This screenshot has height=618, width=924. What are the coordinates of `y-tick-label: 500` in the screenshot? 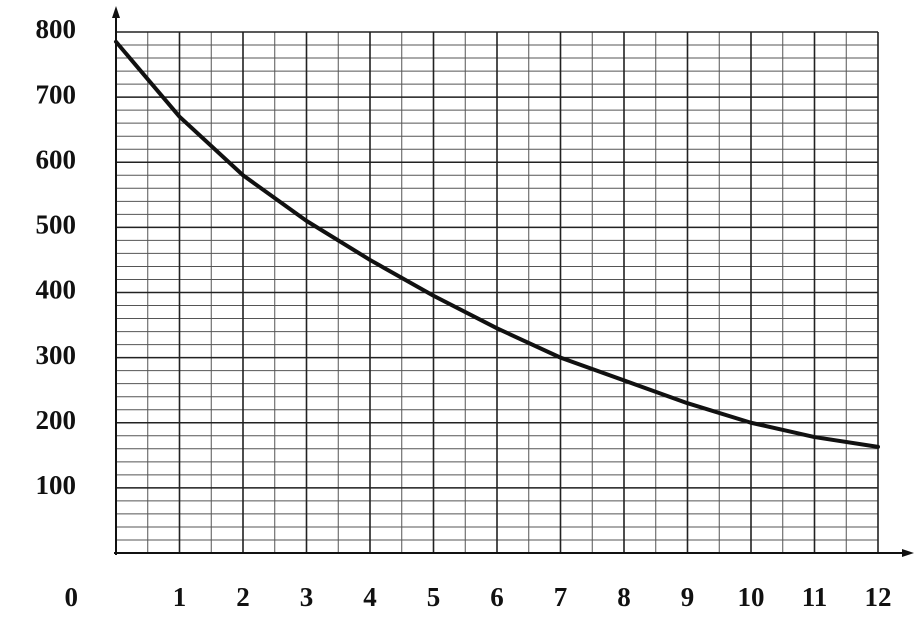 It's located at (56, 225).